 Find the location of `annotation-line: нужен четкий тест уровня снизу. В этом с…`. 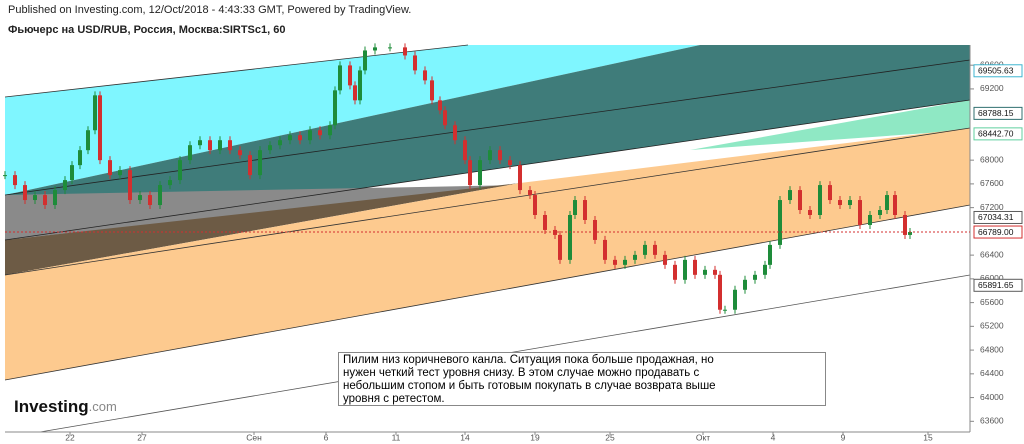

annotation-line: нужен четкий тест уровня снизу. В этом с… is located at coordinates (521, 373).